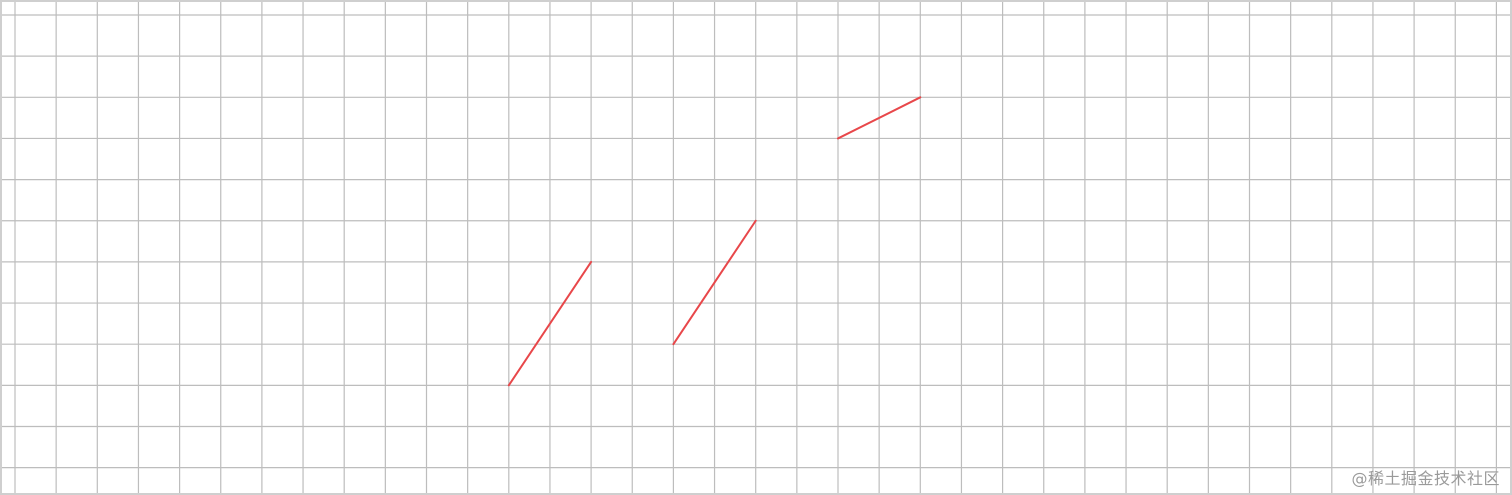  What do you see at coordinates (1425, 478) in the screenshot?
I see `watermark-text: @稀土掘金技术社区` at bounding box center [1425, 478].